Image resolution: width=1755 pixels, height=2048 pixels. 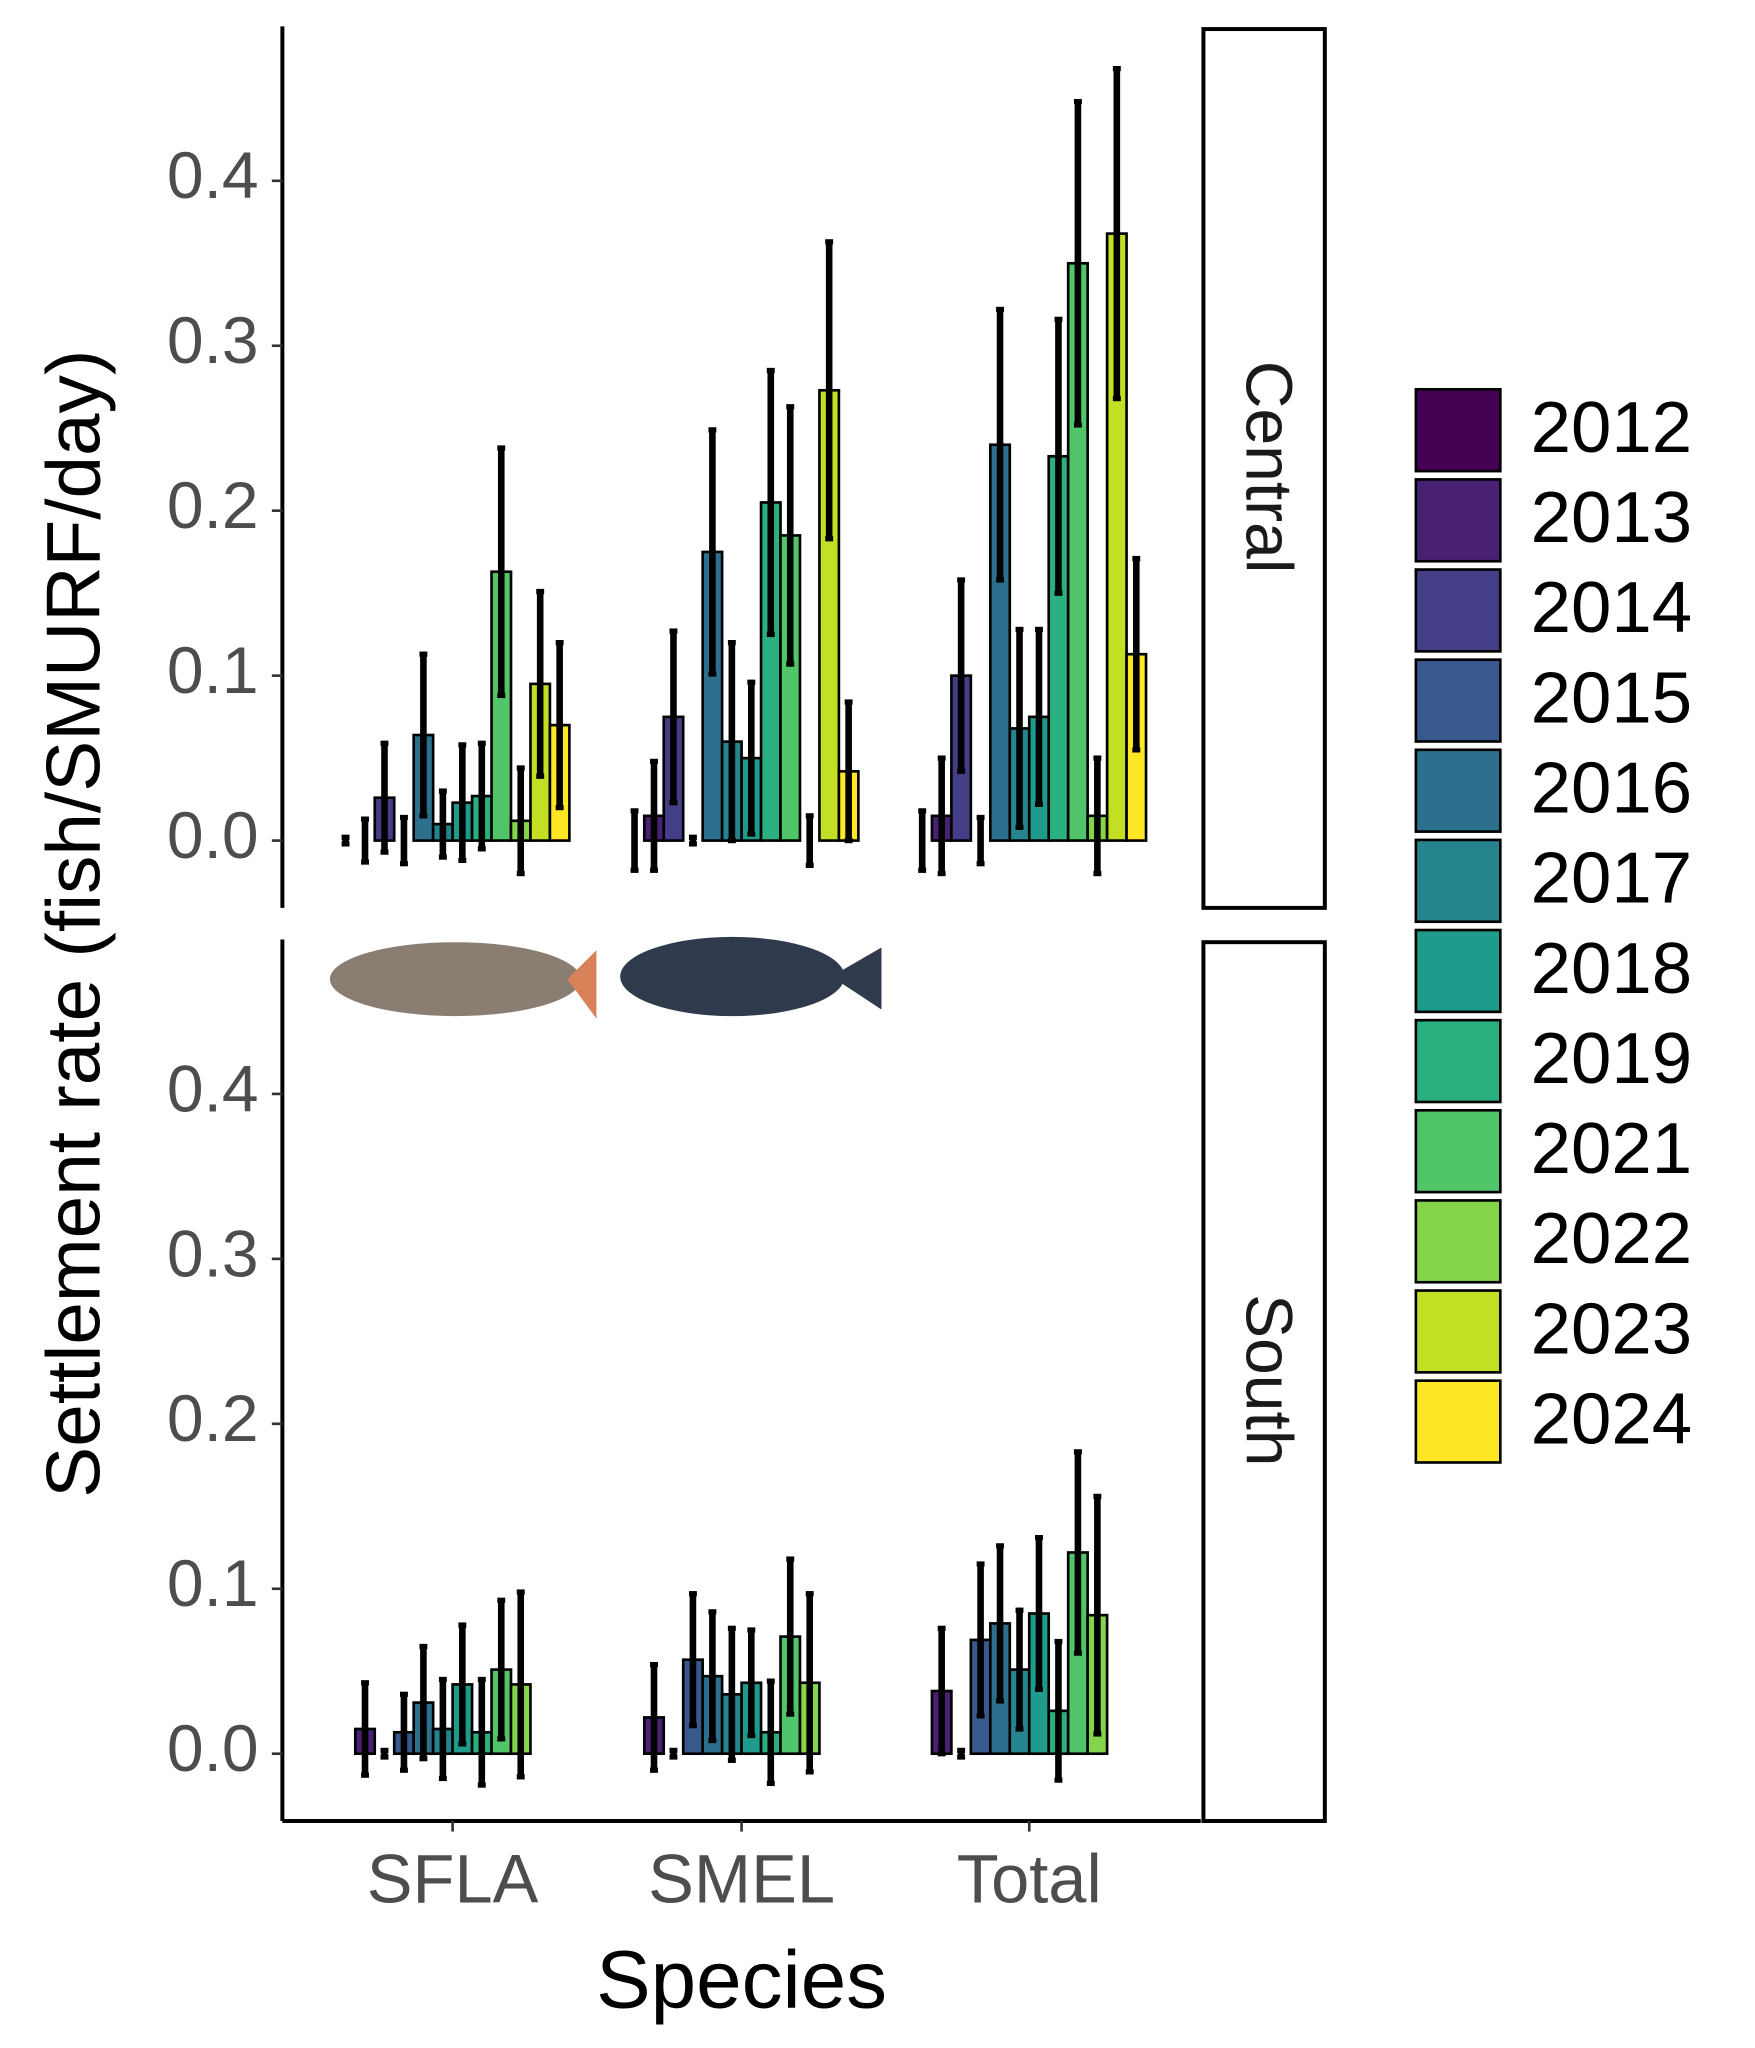 I want to click on legend-label: 2016, so click(x=1611, y=788).